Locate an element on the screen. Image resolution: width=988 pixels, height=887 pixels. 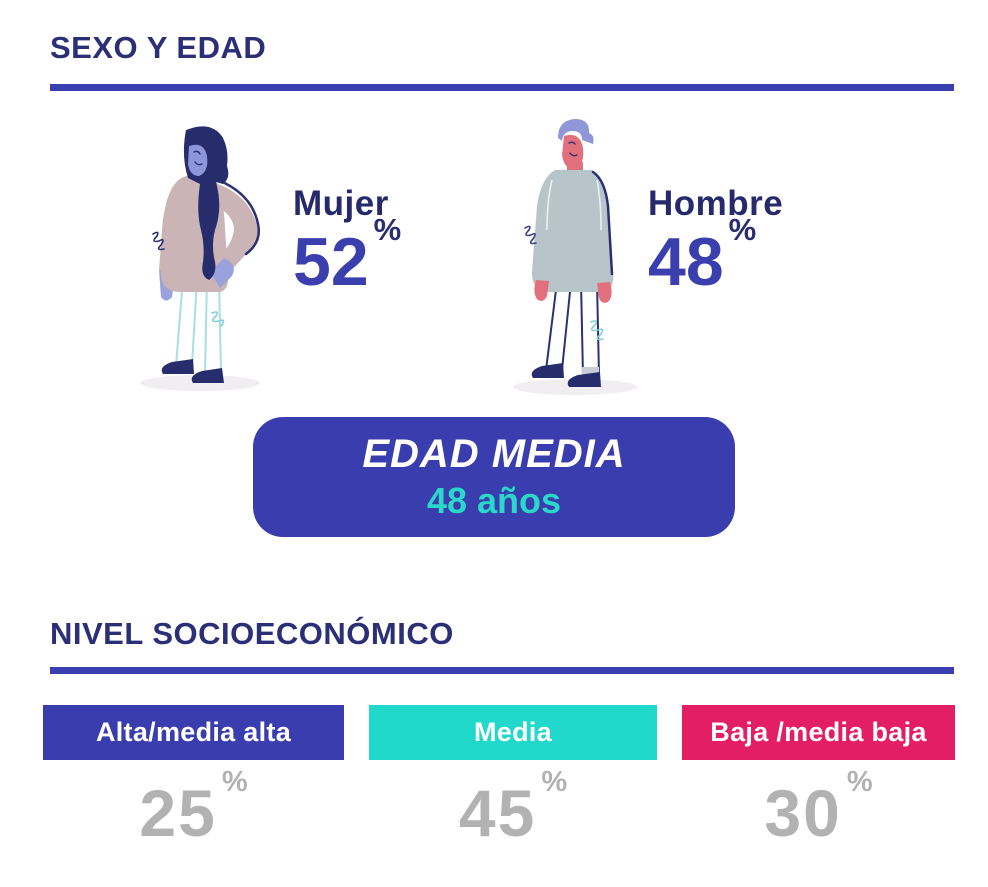
level-bar-alta: Alta/media alta is located at coordinates (193, 732).